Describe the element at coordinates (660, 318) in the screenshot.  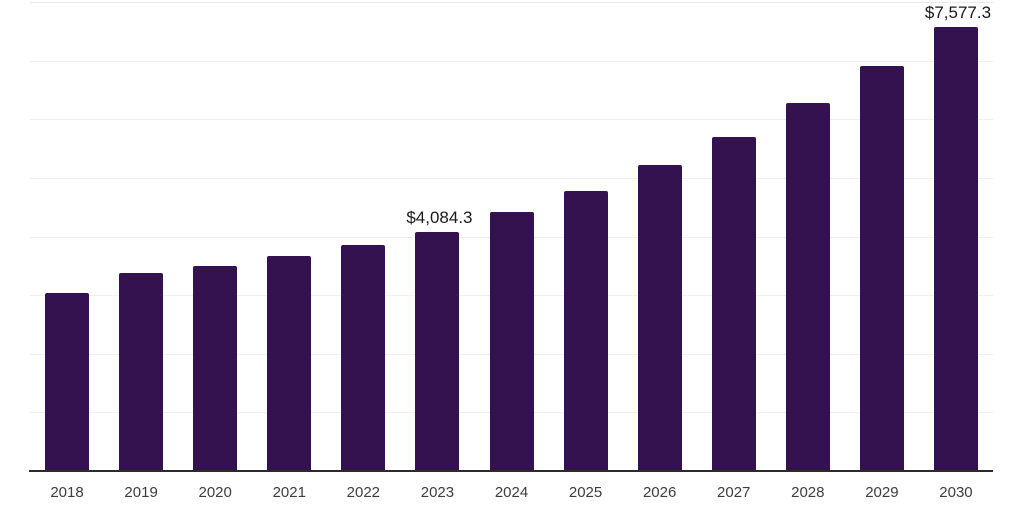
I see `bar-2026` at that location.